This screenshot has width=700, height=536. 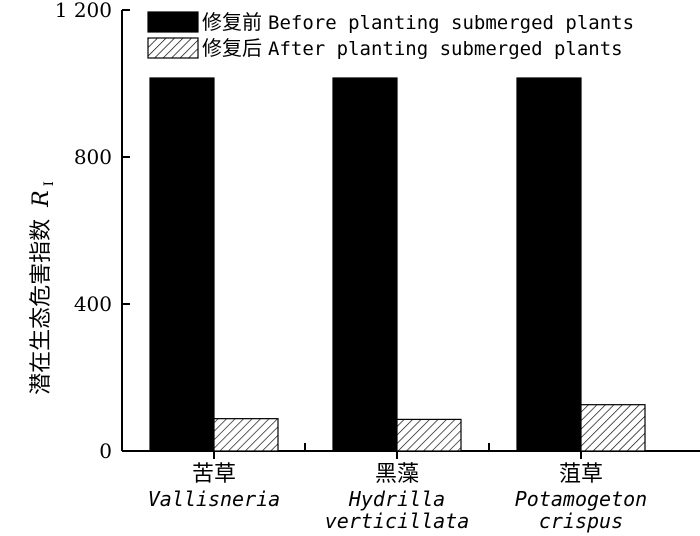 I want to click on x-label-zh-3: 菹草, so click(x=581, y=474).